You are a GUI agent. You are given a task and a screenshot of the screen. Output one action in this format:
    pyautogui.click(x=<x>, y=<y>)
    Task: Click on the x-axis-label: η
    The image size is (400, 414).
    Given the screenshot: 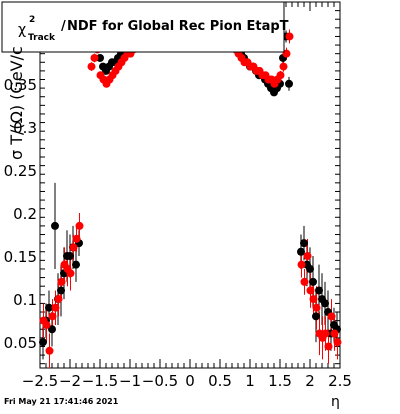 What is the action you would take?
    pyautogui.click(x=335, y=402)
    